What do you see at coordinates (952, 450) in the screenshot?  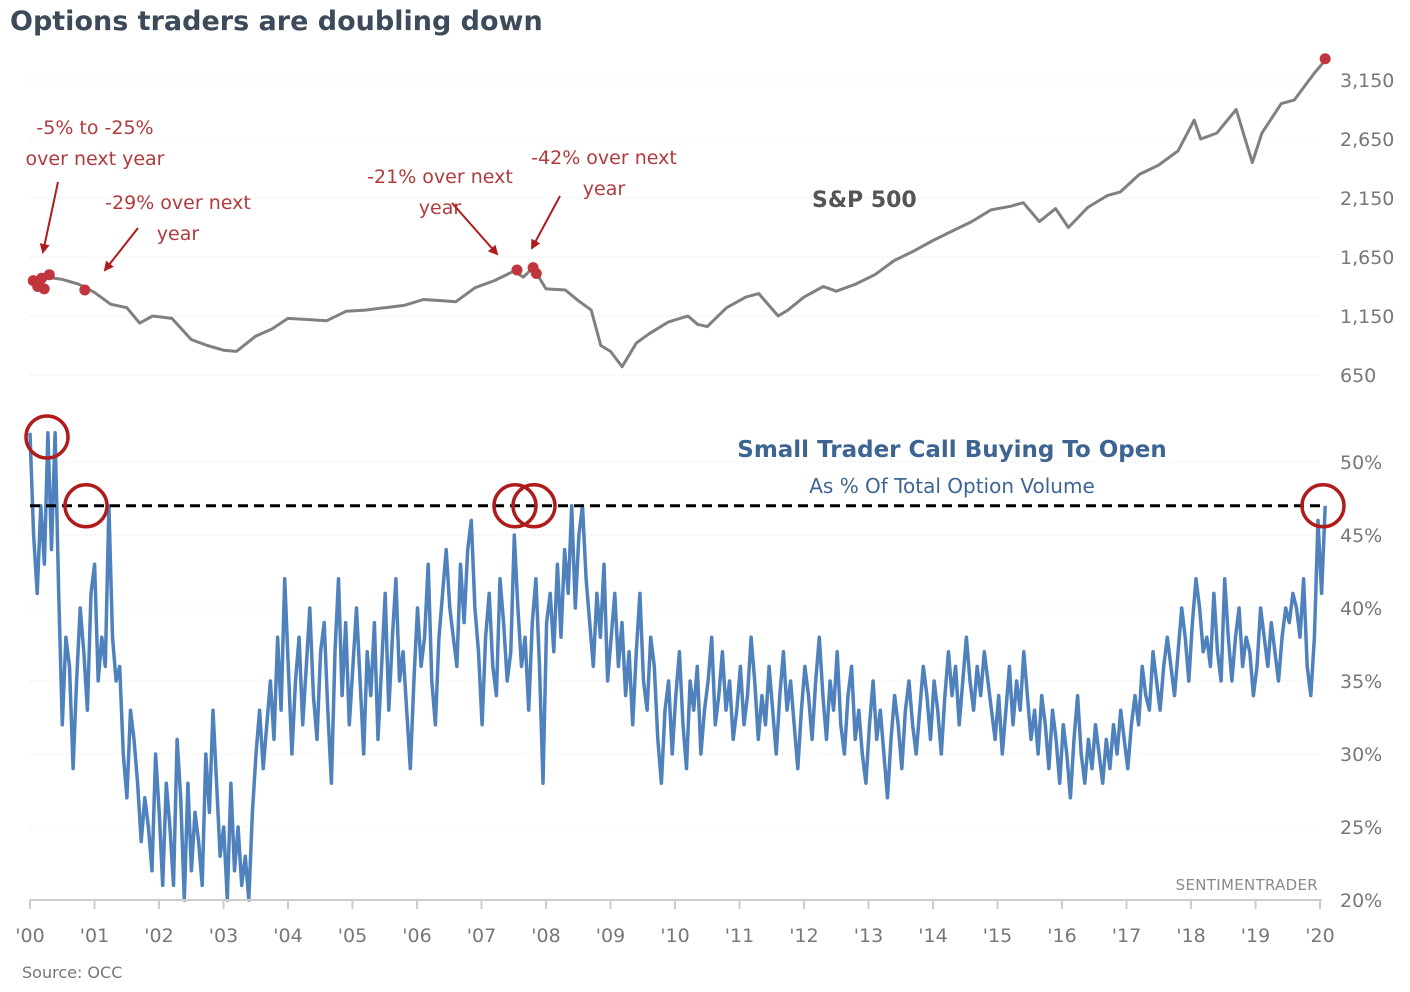 I see `call-series-title: Small Trader Call Buying To Open` at bounding box center [952, 450].